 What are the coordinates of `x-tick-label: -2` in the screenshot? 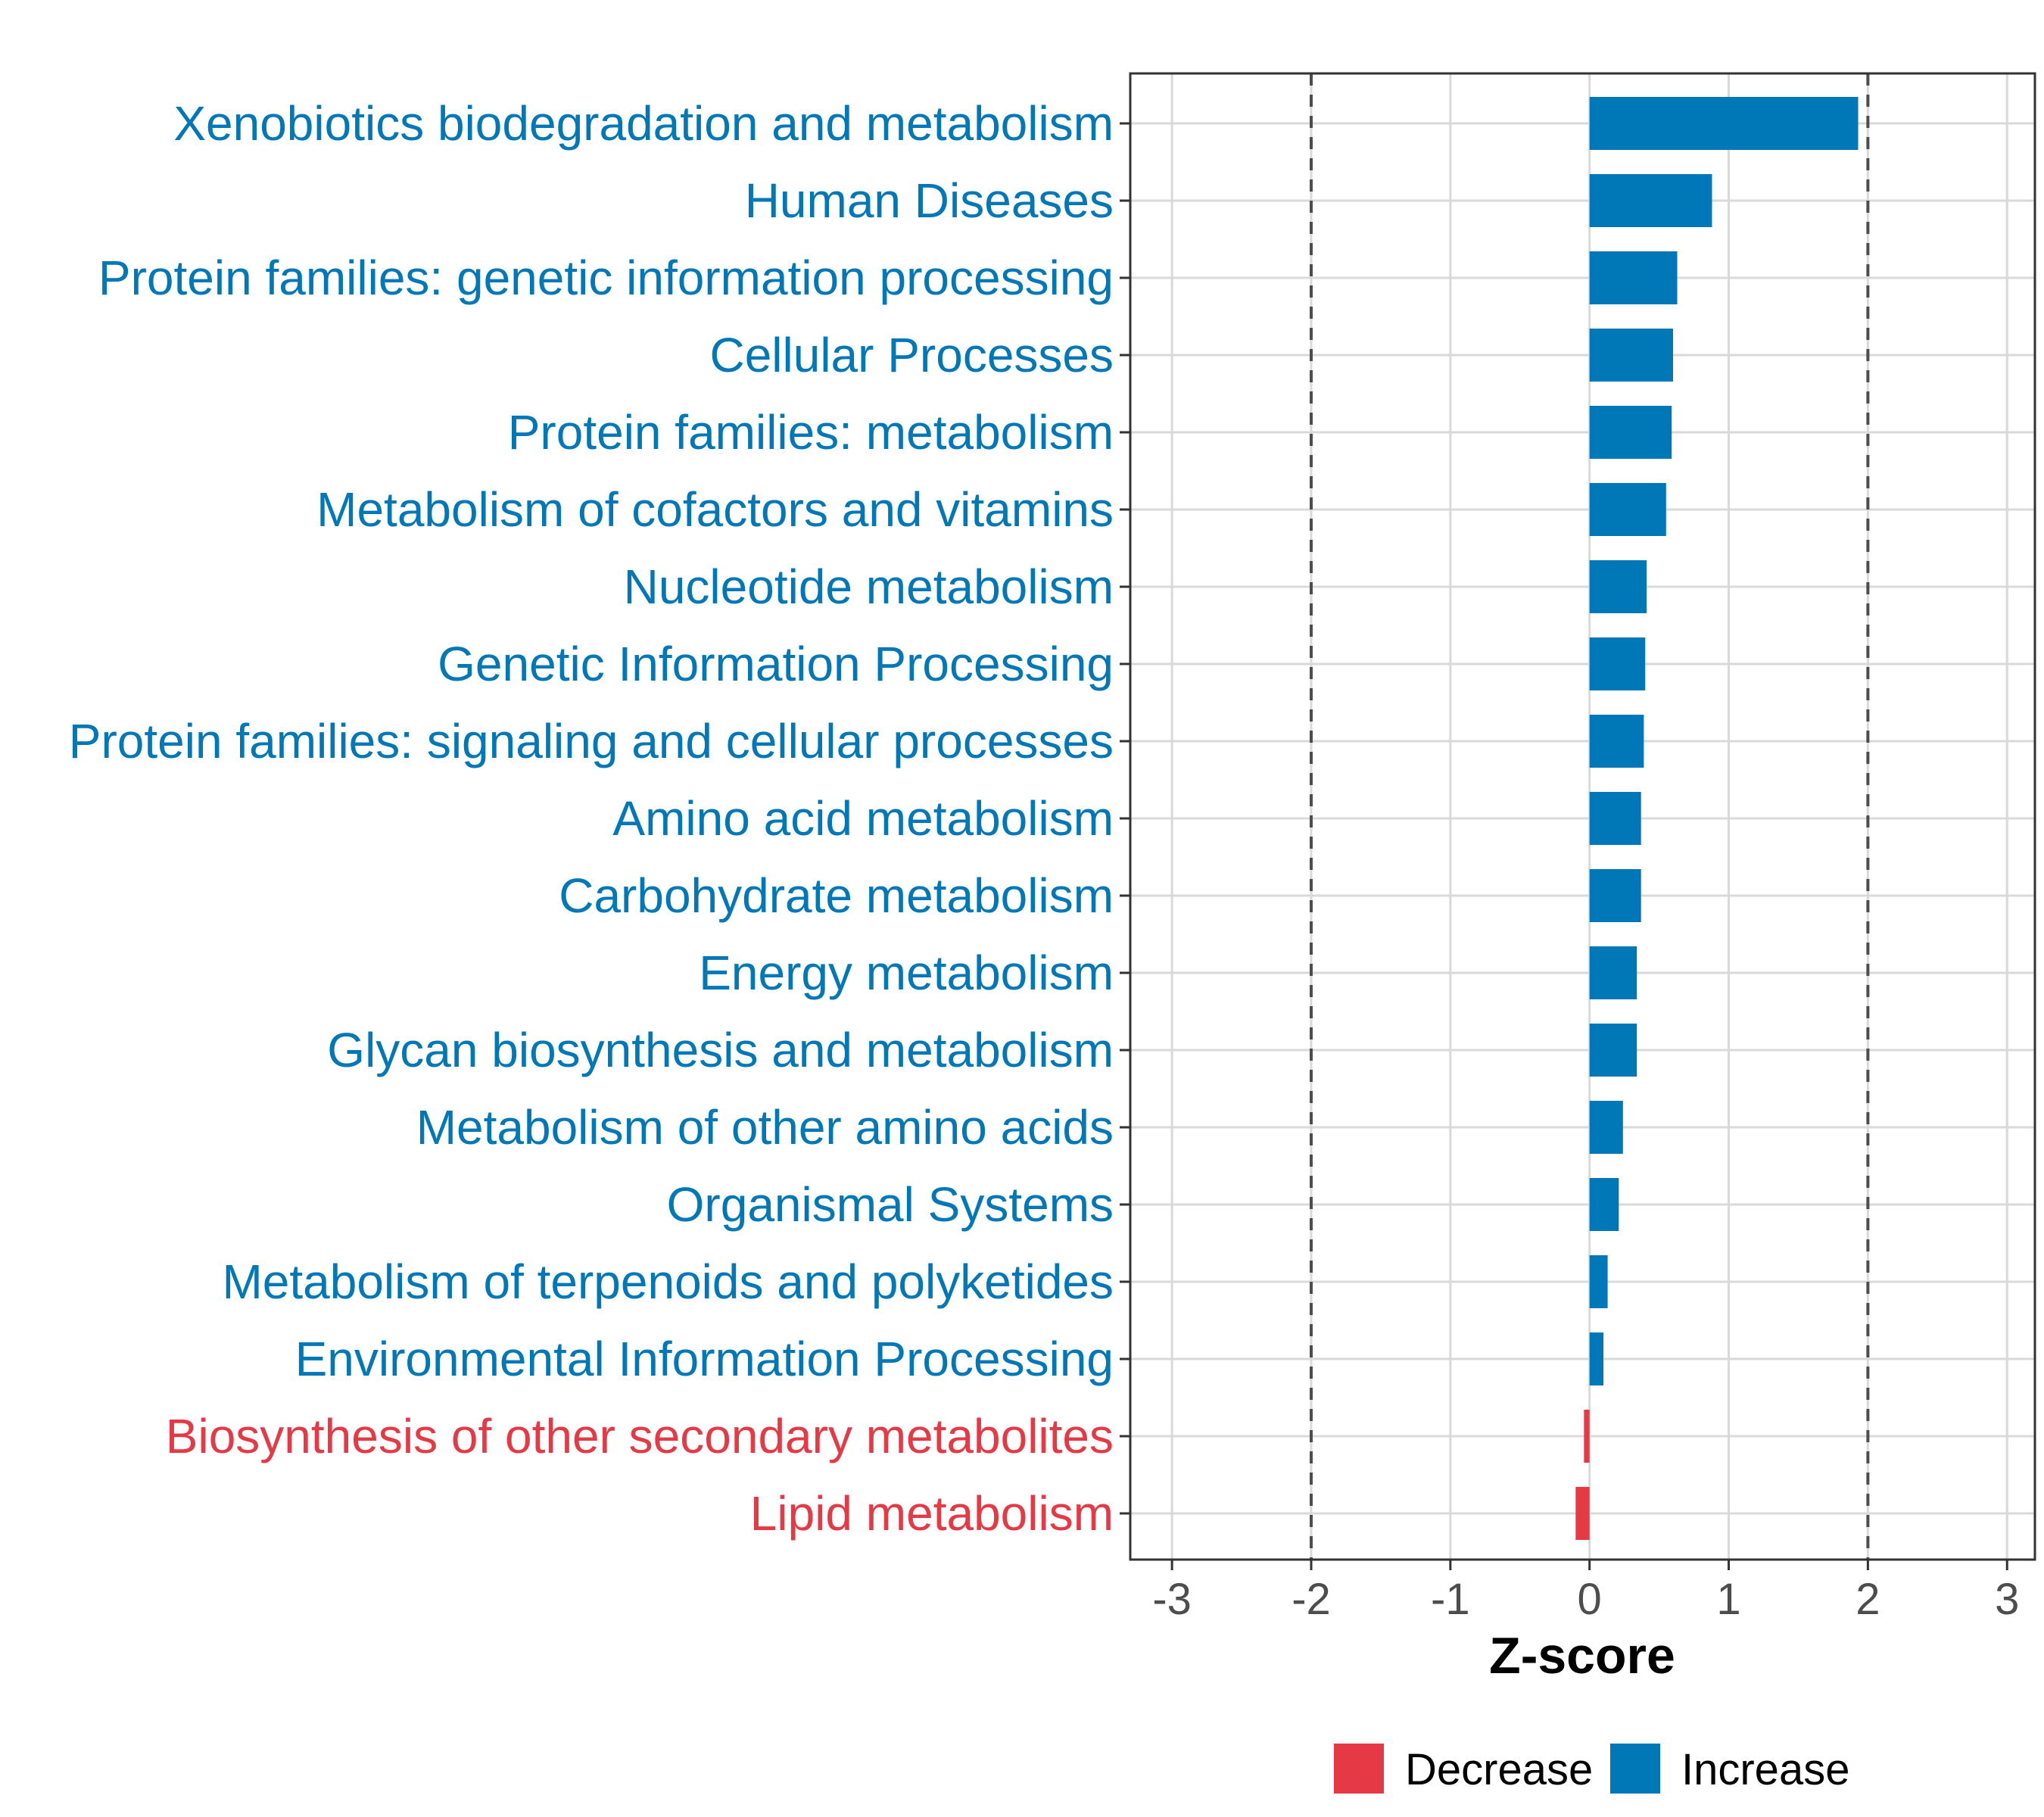 It's located at (1311, 1599).